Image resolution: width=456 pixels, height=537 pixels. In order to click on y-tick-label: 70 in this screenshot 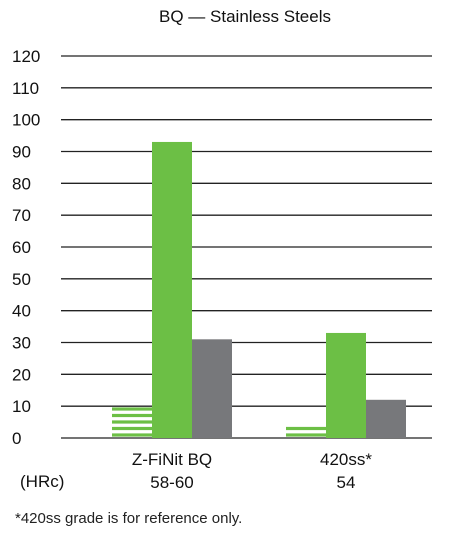, I will do `click(21, 215)`.